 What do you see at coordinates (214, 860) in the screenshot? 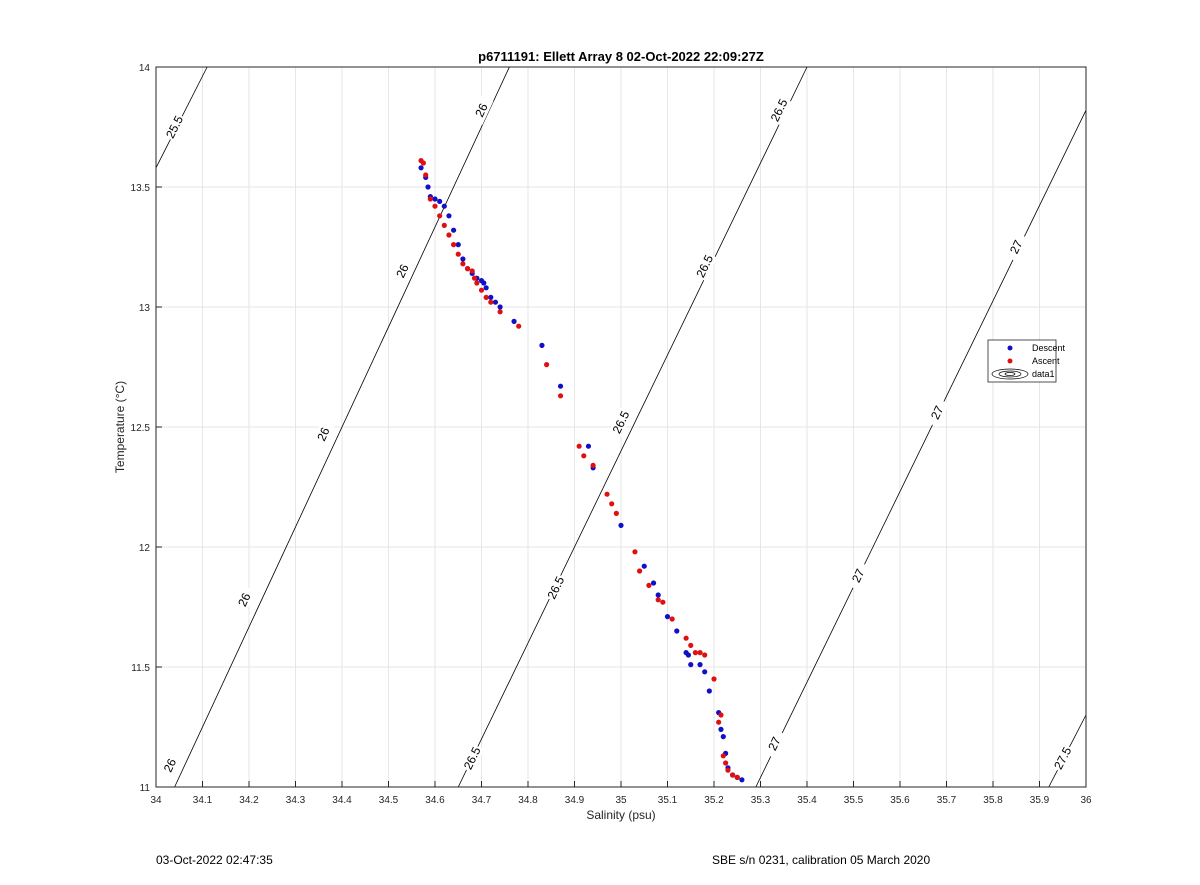
I see `footer-timestamp: 03-Oct-2022 02:47:35` at bounding box center [214, 860].